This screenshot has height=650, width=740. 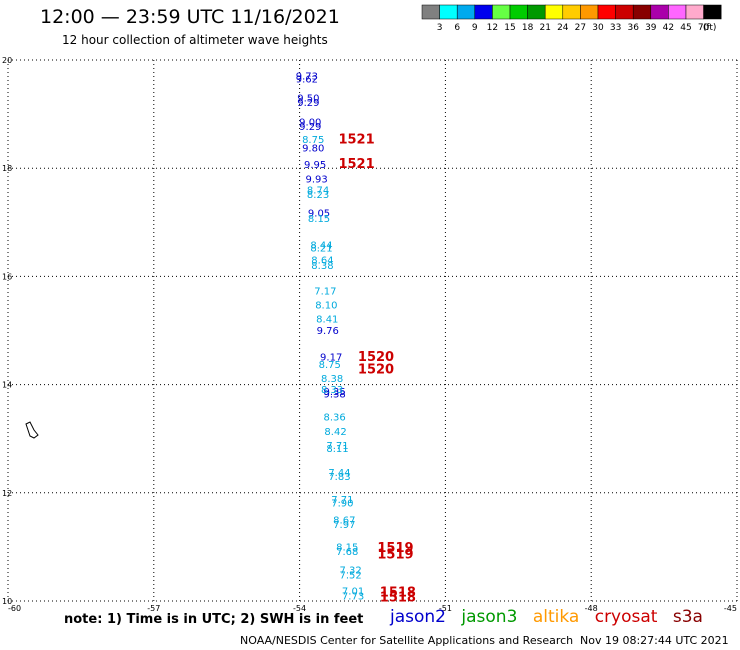 I want to click on wave-height-label-jason2: 9.73, so click(x=307, y=77).